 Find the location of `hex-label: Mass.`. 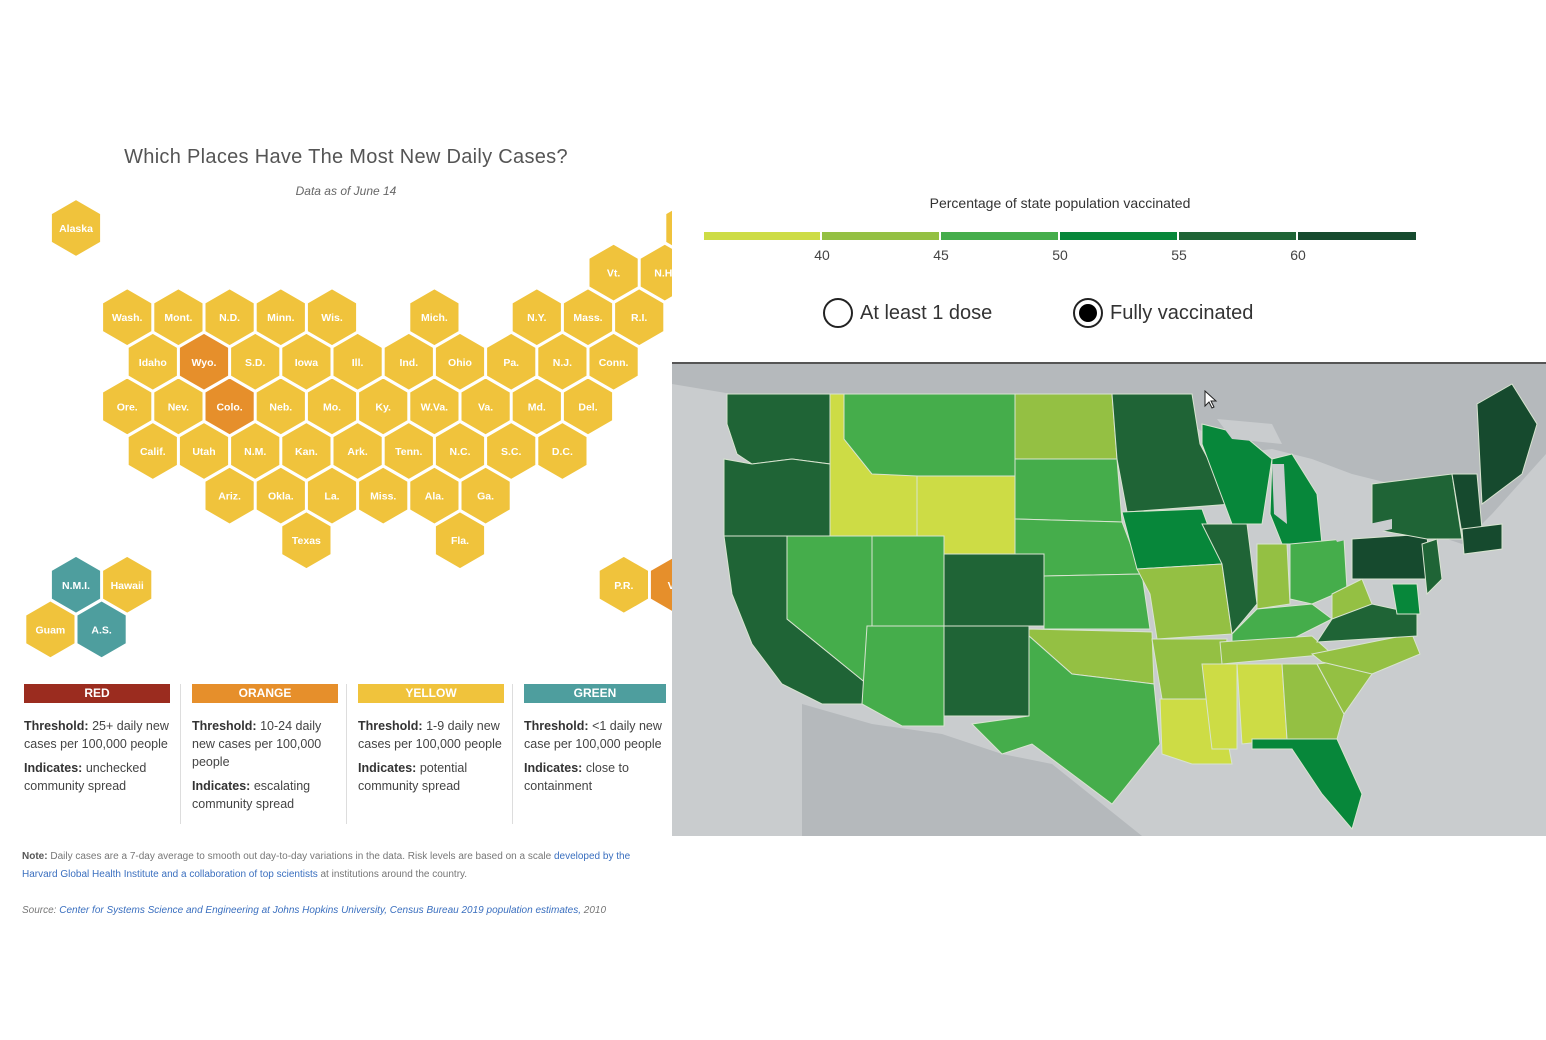

hex-label: Mass. is located at coordinates (587, 318).